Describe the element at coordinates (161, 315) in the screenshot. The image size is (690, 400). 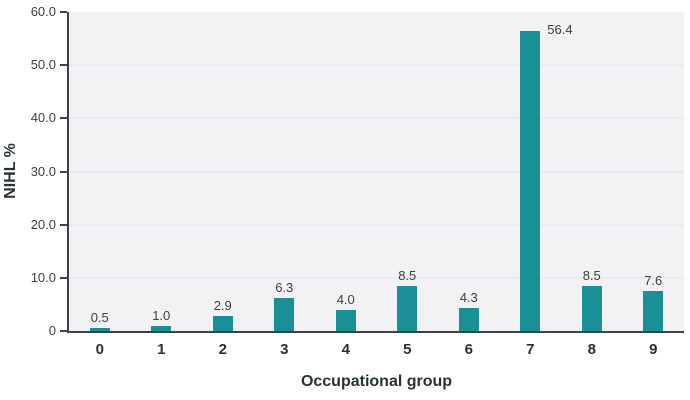
I see `bar-value-label: 1.0` at that location.